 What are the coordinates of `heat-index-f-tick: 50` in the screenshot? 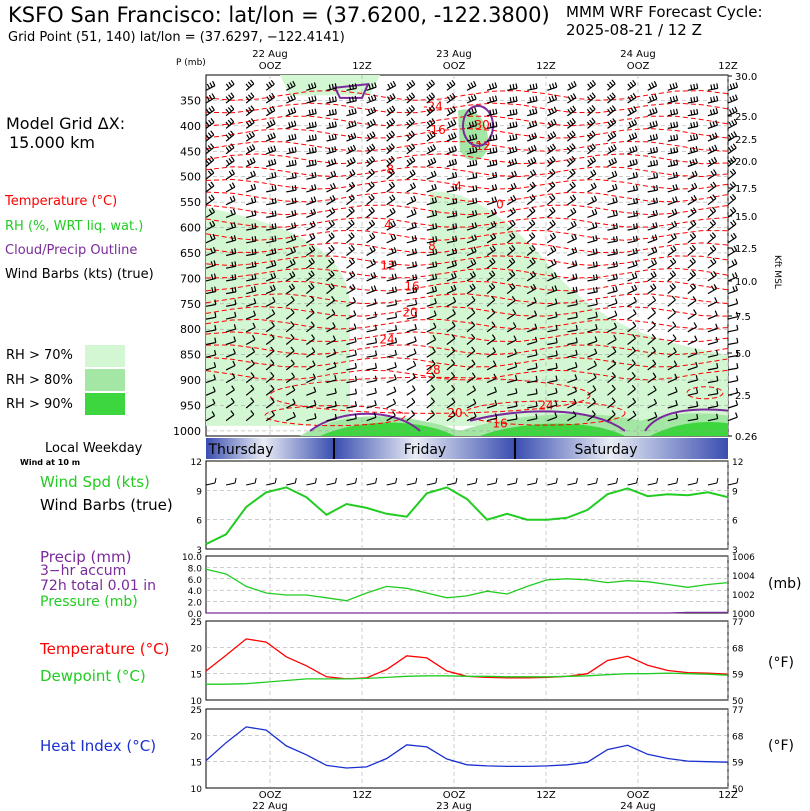 It's located at (738, 790).